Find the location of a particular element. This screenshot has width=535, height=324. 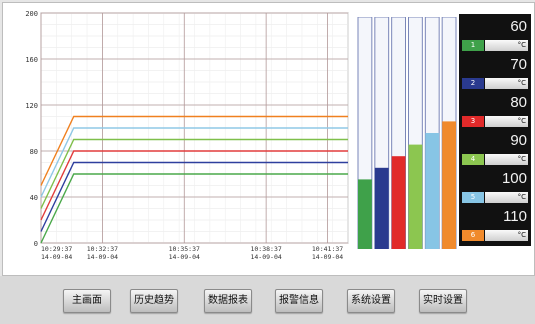

reading-1: 60 1 °C is located at coordinates (495, 35).